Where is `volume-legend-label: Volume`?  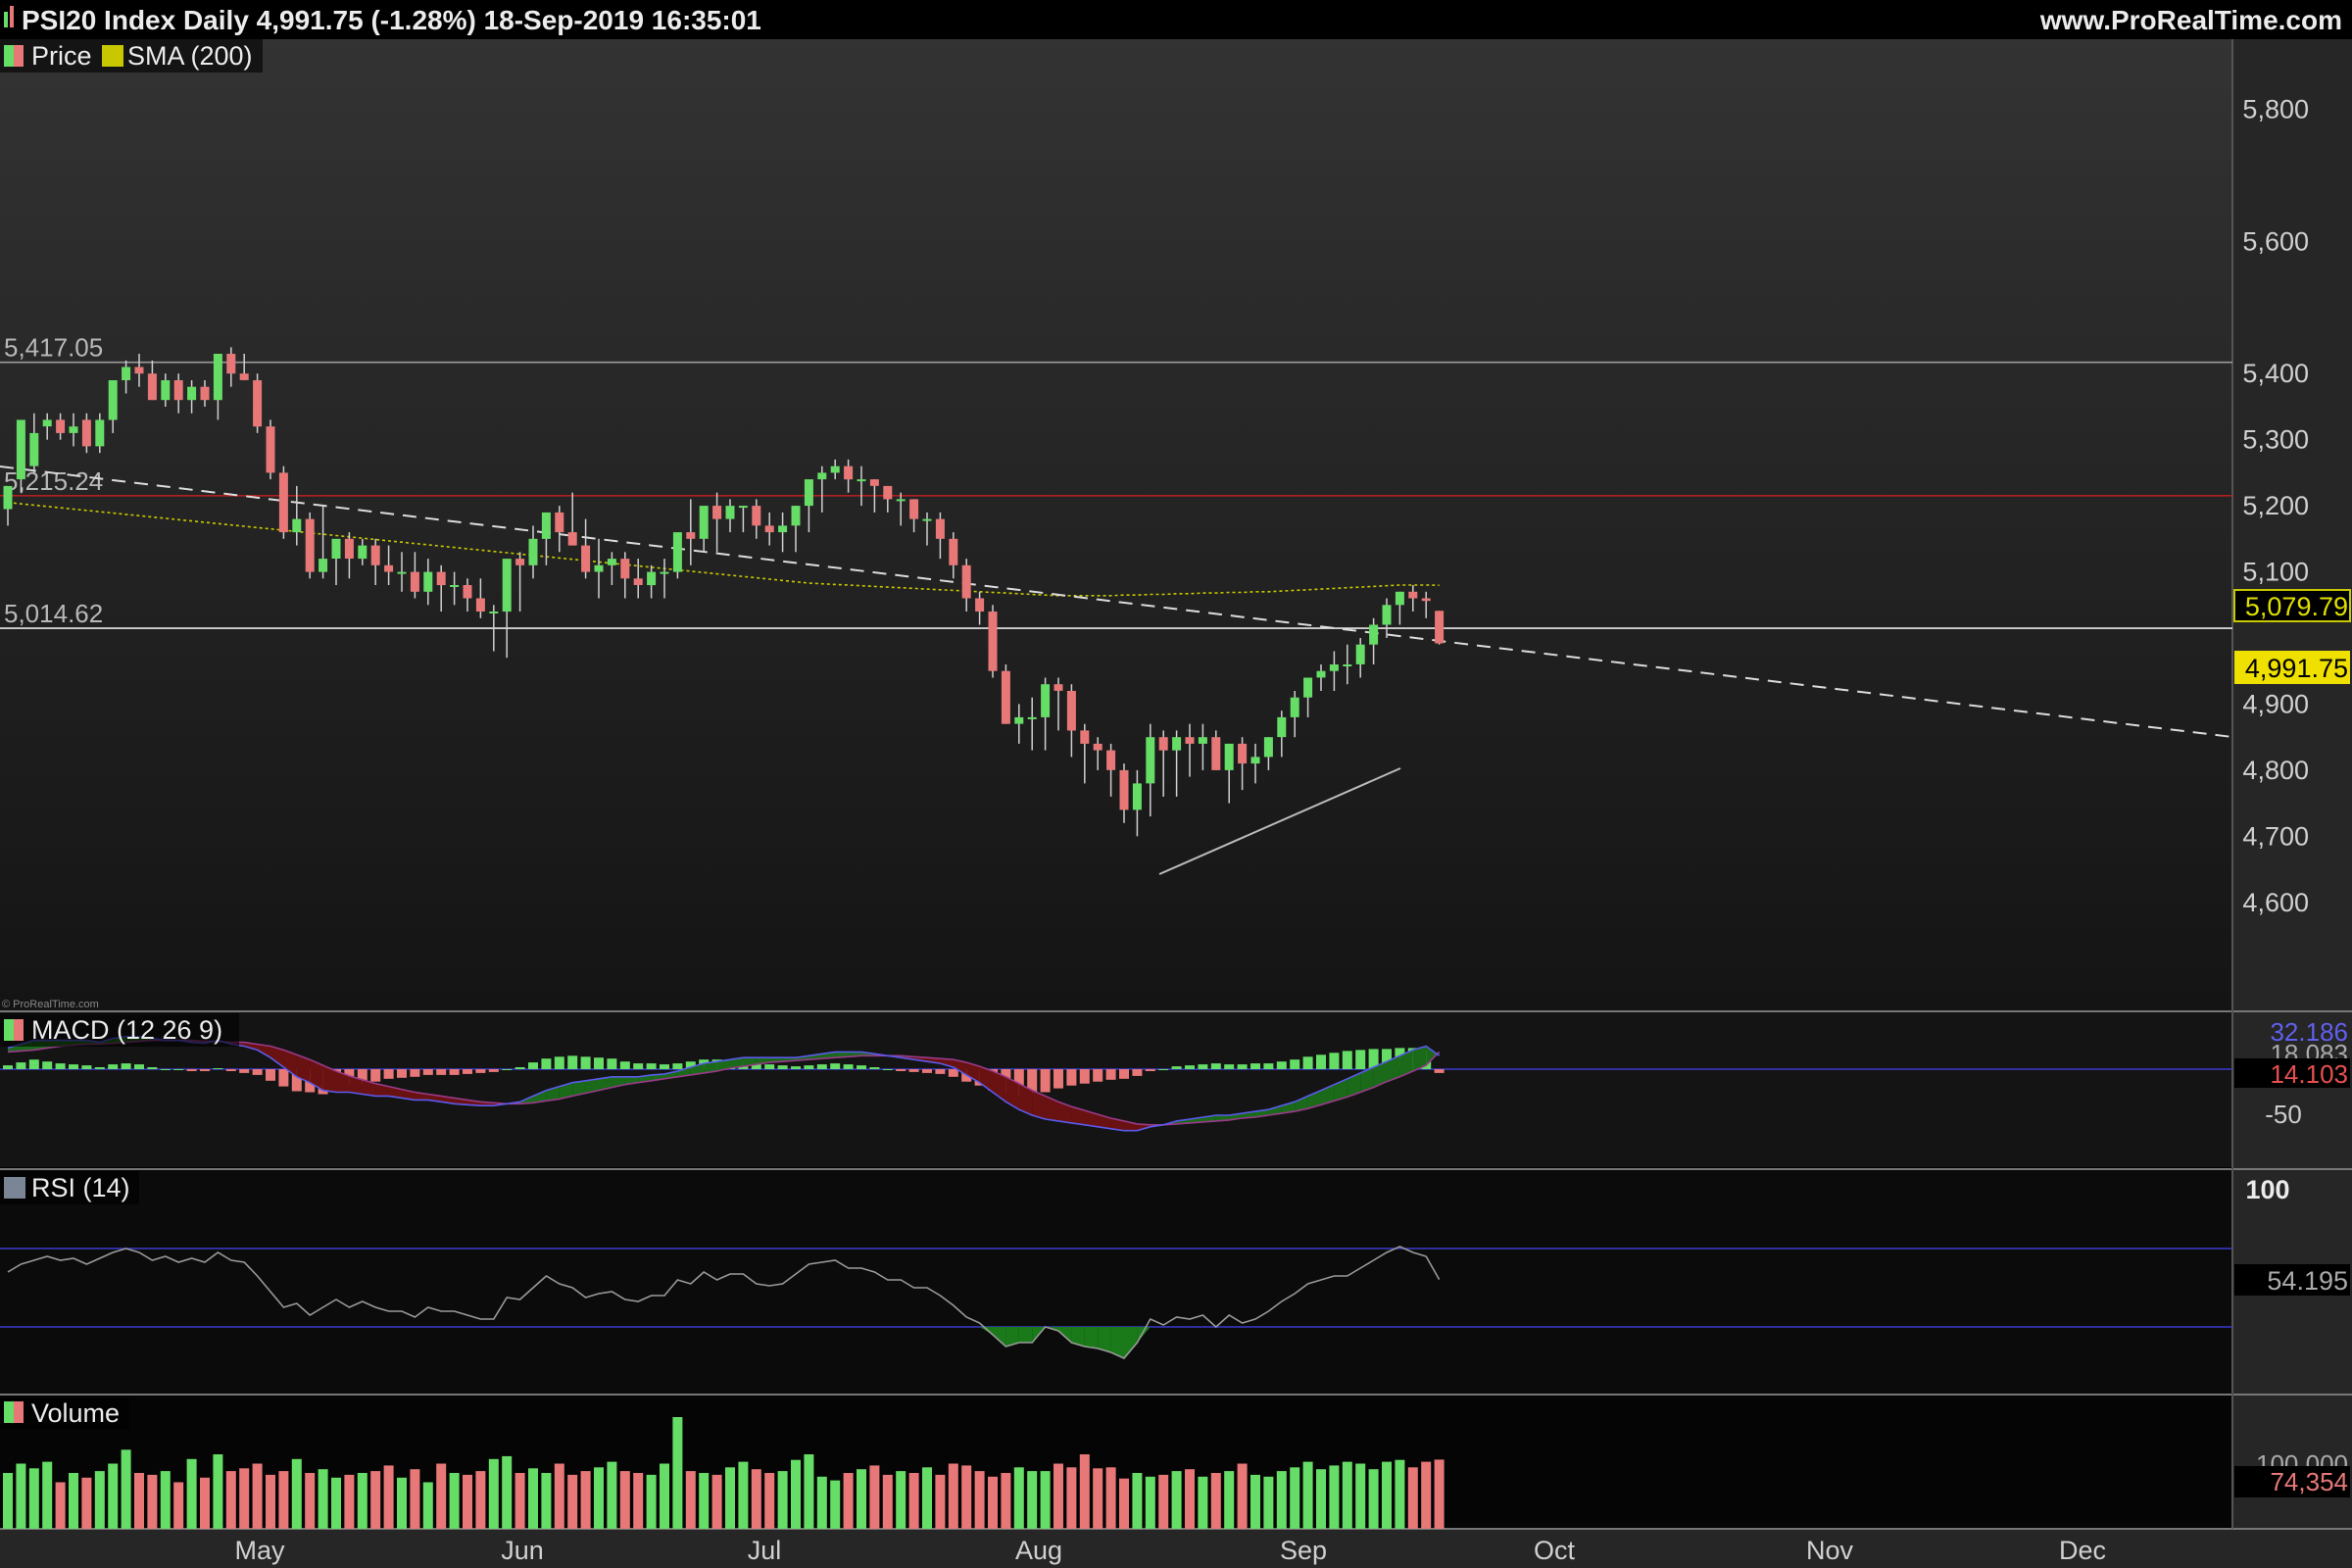 volume-legend-label: Volume is located at coordinates (75, 1413).